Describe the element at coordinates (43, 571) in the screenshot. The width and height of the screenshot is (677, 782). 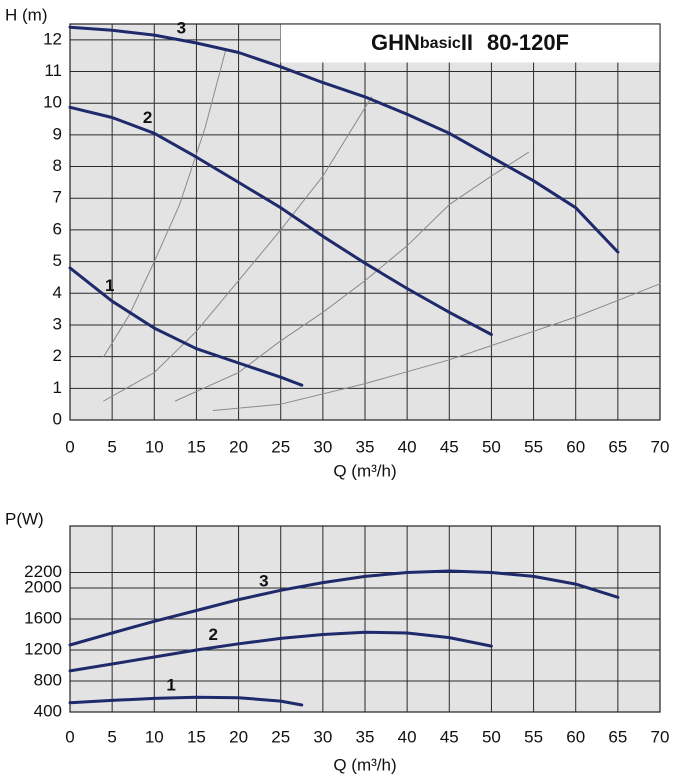
I see `y-tick-label: 2200` at that location.